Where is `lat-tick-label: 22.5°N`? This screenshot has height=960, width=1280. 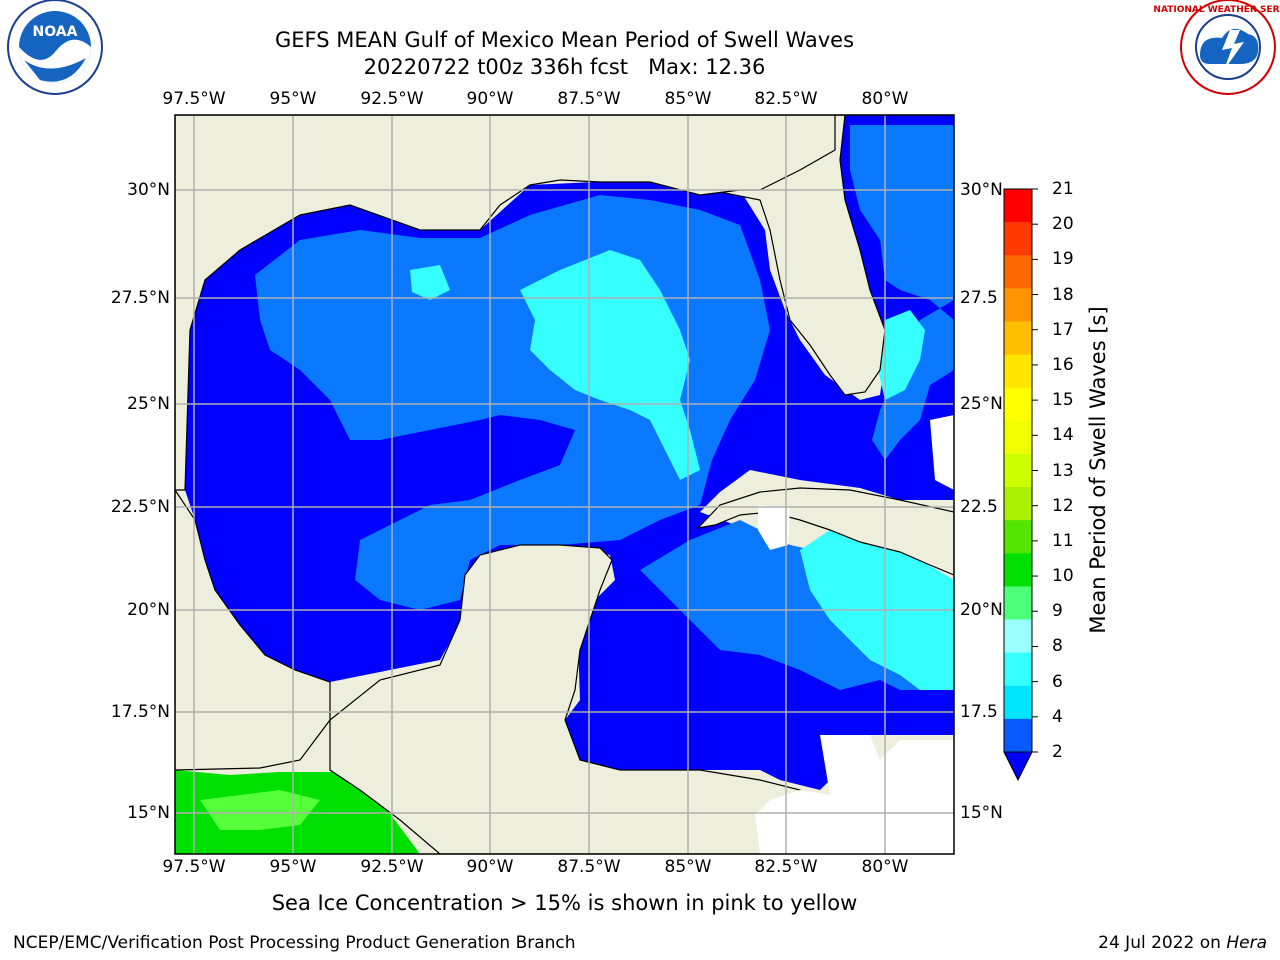
lat-tick-label: 22.5°N is located at coordinates (140, 507).